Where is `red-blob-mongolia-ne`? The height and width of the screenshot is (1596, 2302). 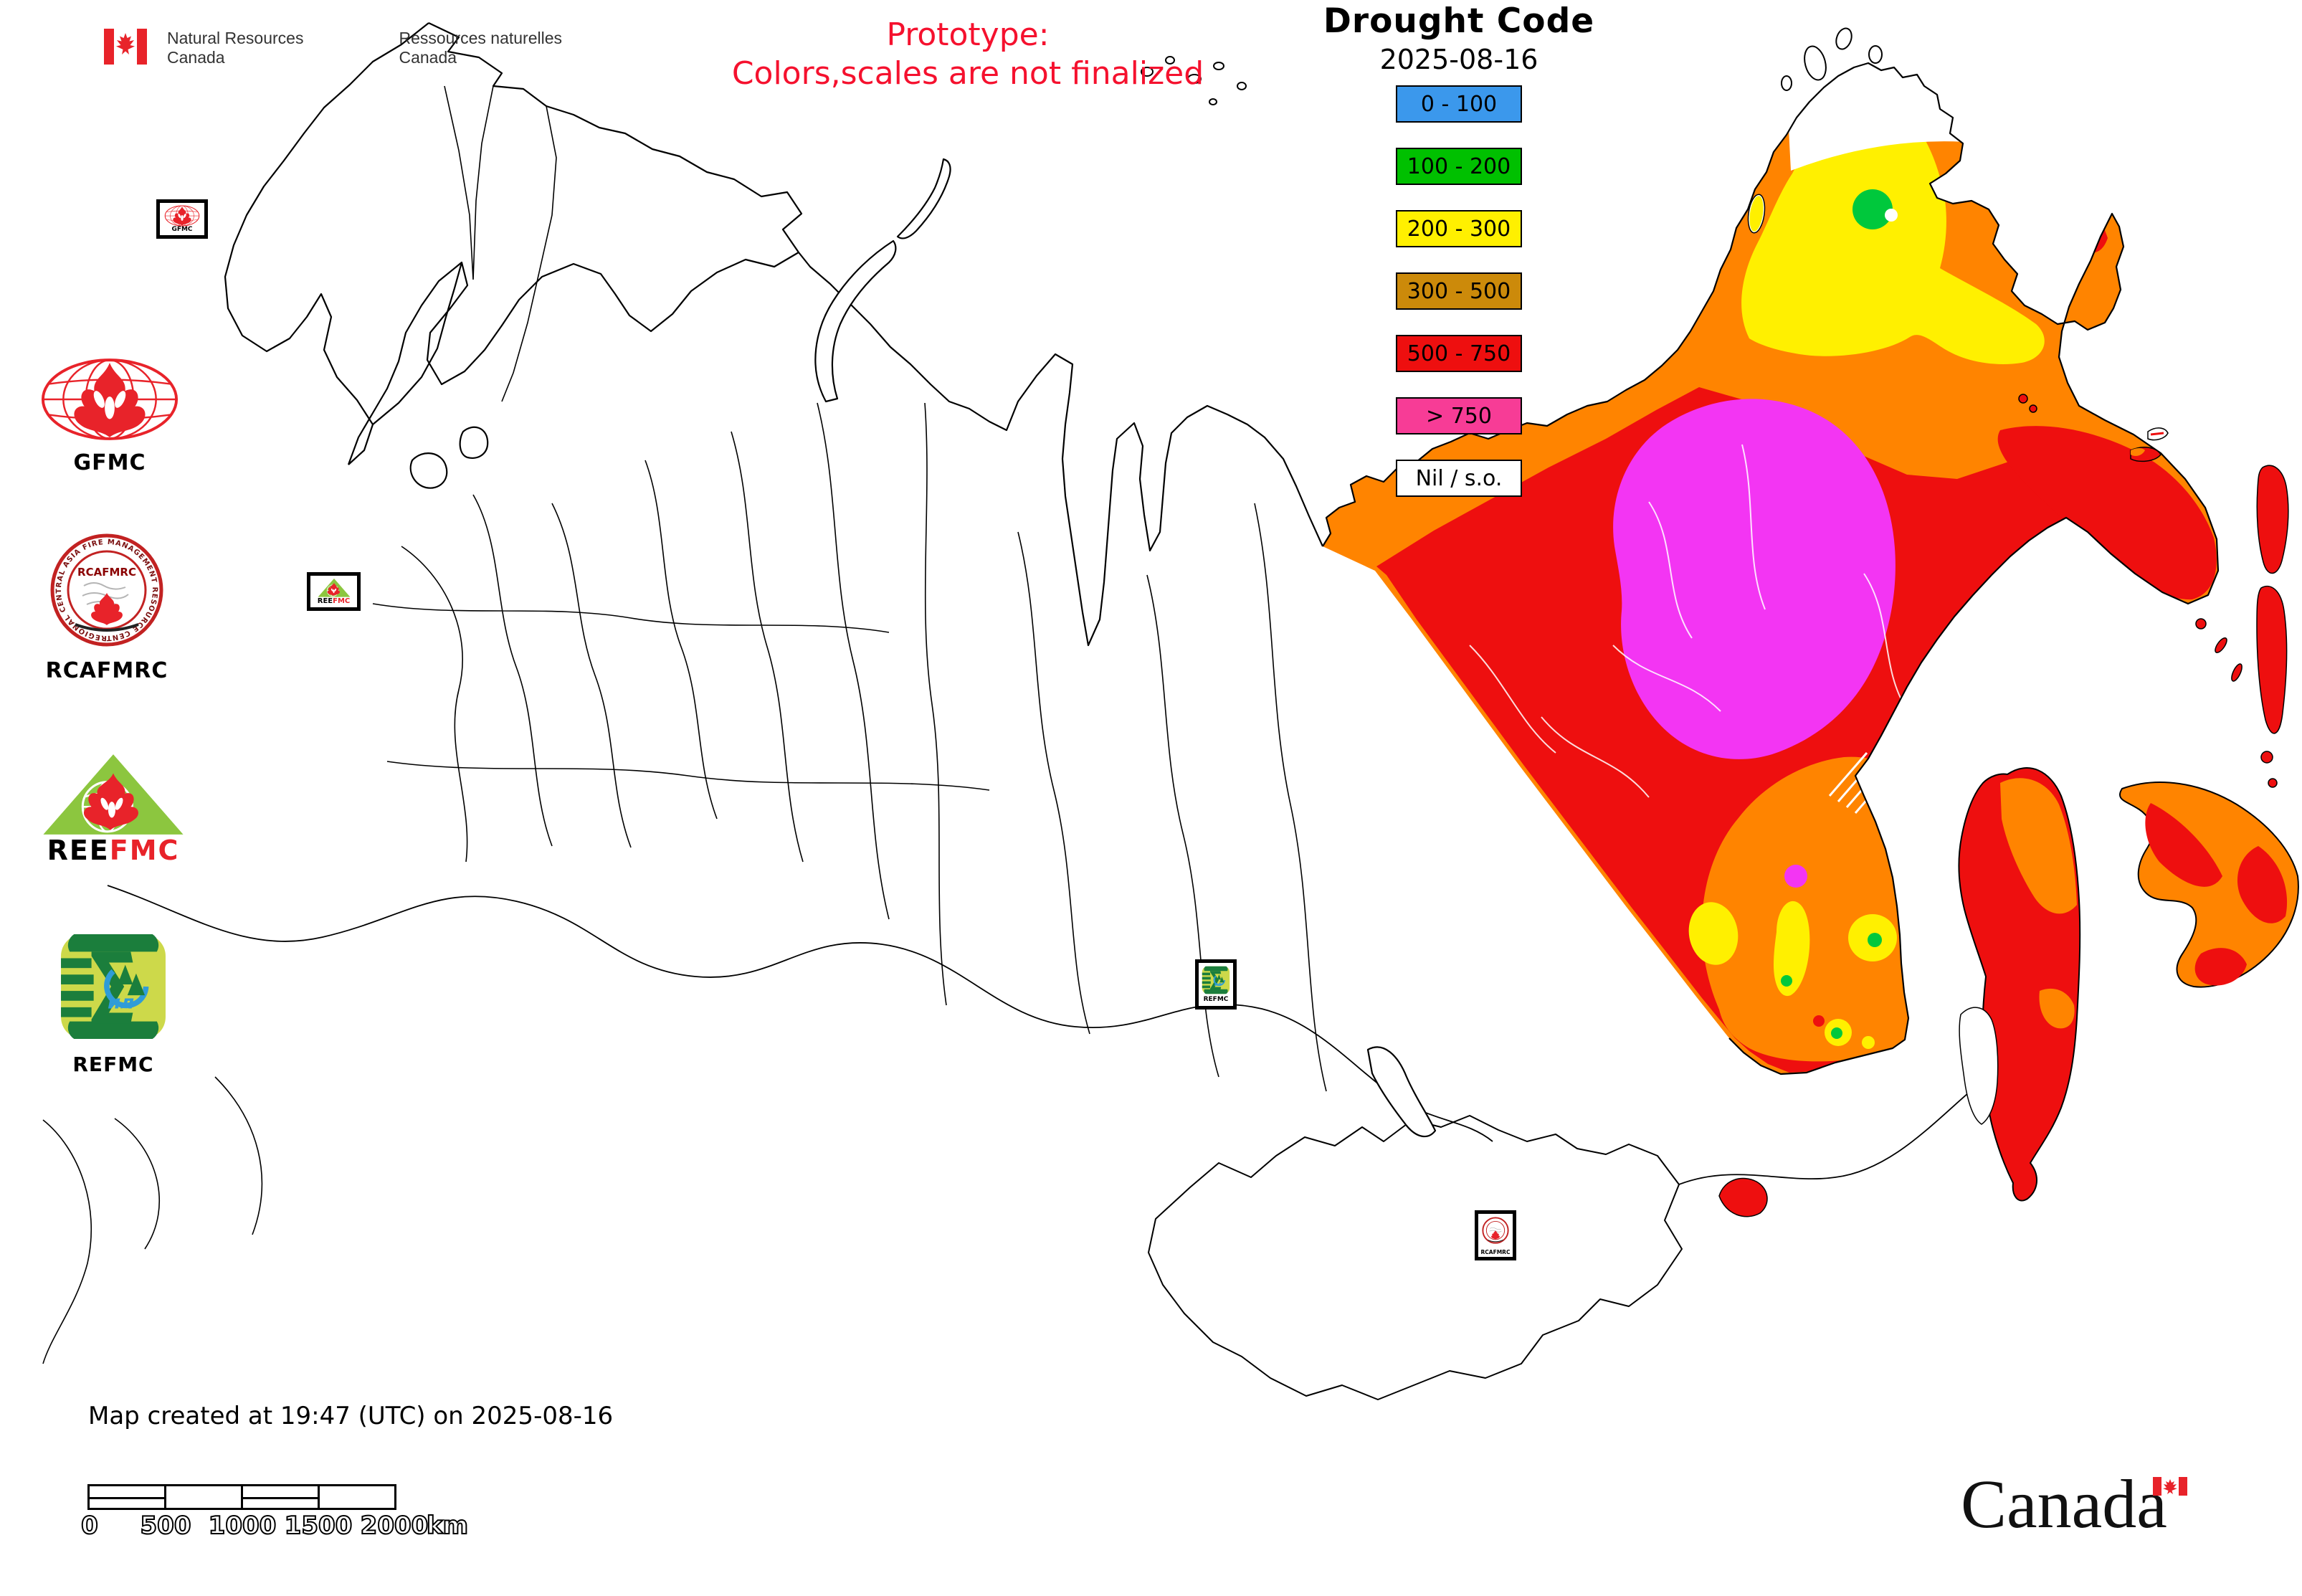
red-blob-mongolia-ne is located at coordinates (1743, 1197).